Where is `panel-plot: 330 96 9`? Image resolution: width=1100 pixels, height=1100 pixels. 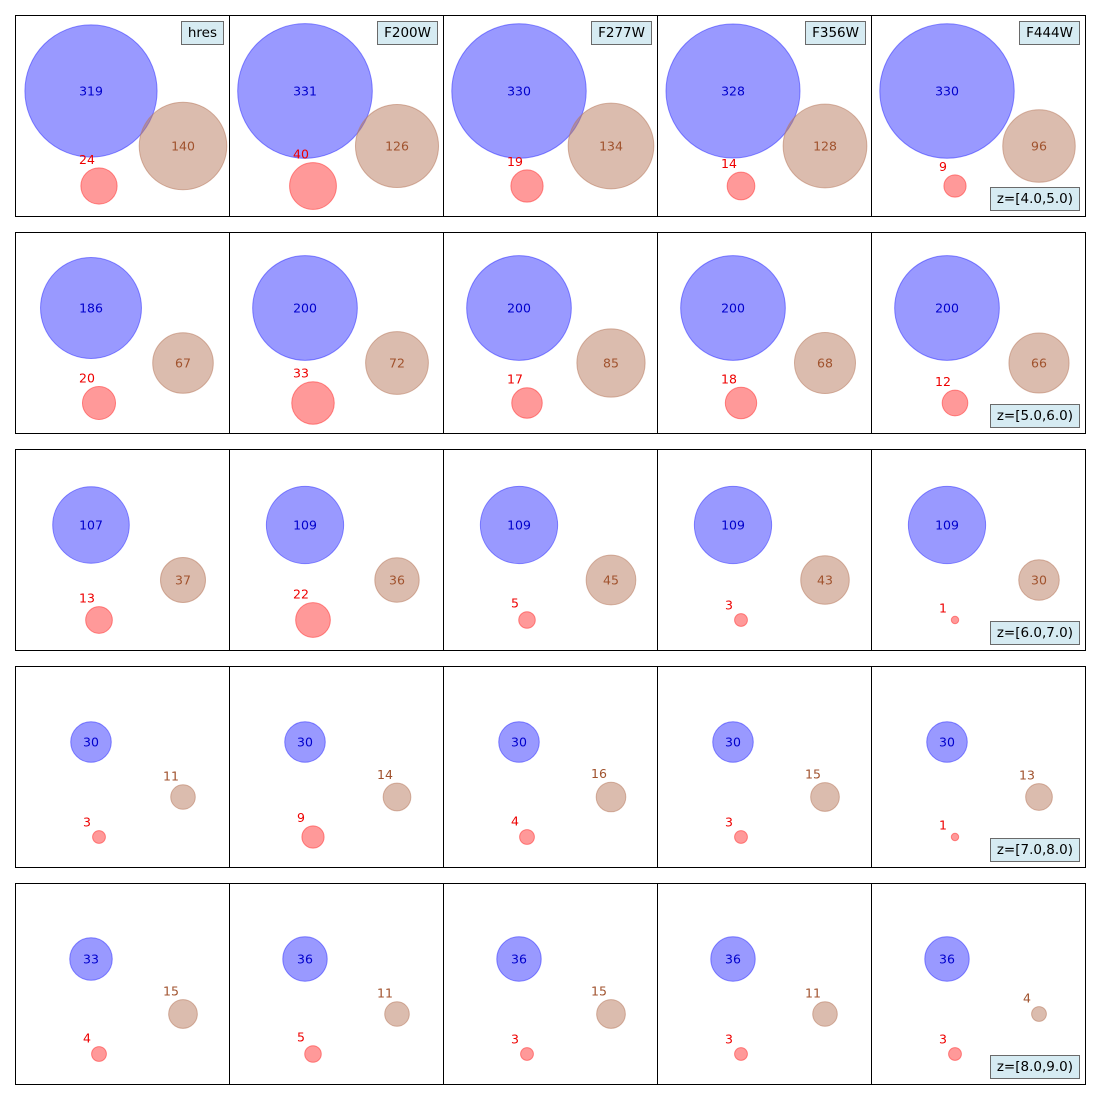 panel-plot: 330 96 9 is located at coordinates (977, 110).